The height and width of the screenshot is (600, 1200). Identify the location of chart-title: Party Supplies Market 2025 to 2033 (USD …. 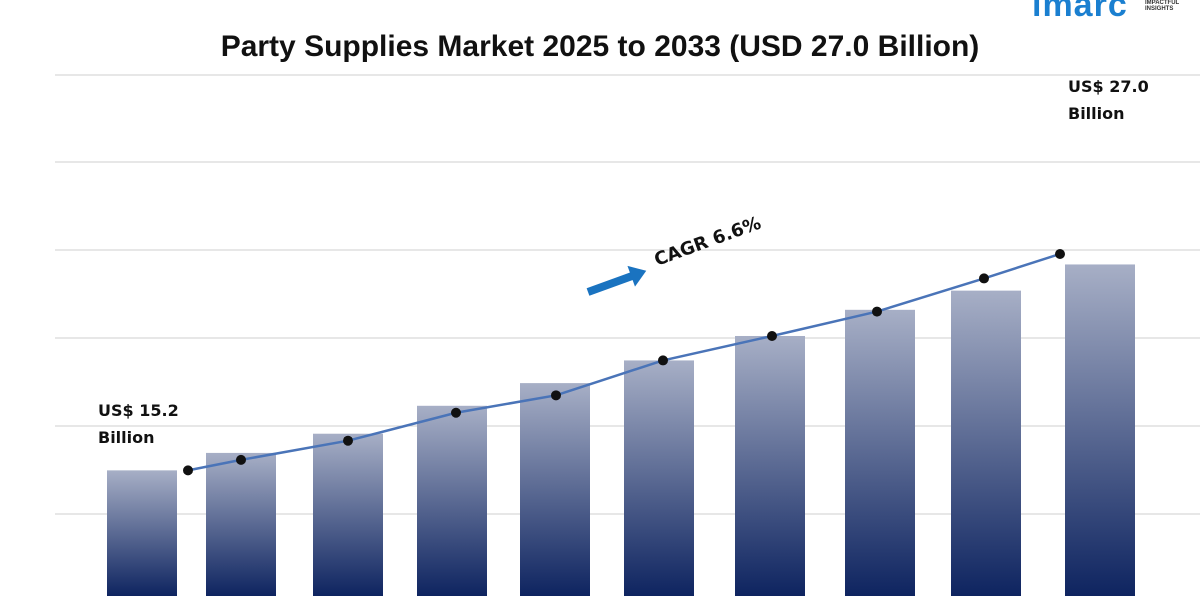
(600, 46).